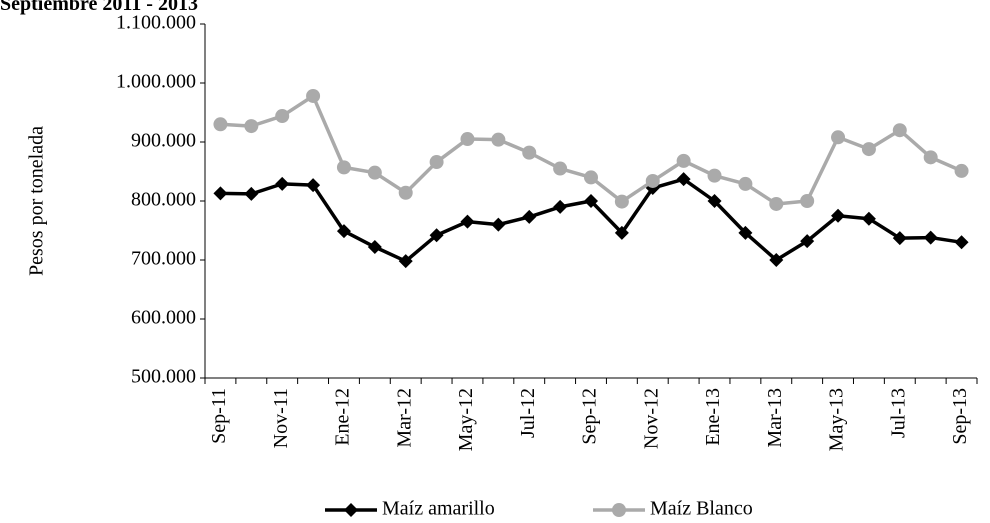  What do you see at coordinates (775, 418) in the screenshot?
I see `x-tick-label: Mar-13` at bounding box center [775, 418].